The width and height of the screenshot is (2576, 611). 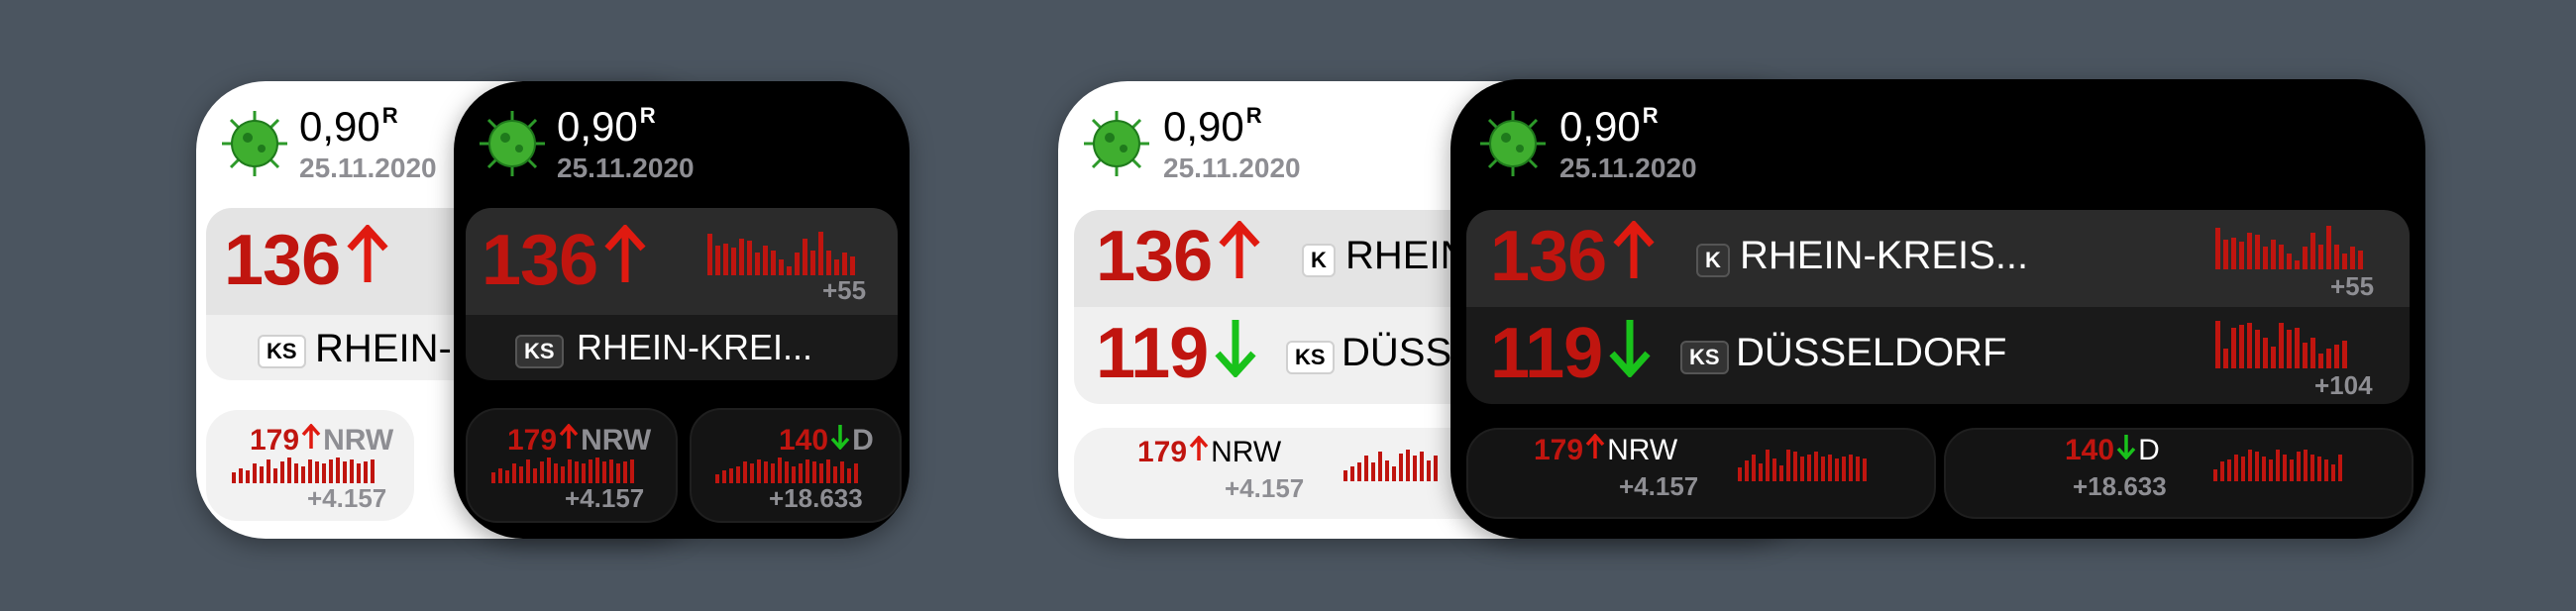 What do you see at coordinates (2120, 486) in the screenshot?
I see `country-delta: +18.633` at bounding box center [2120, 486].